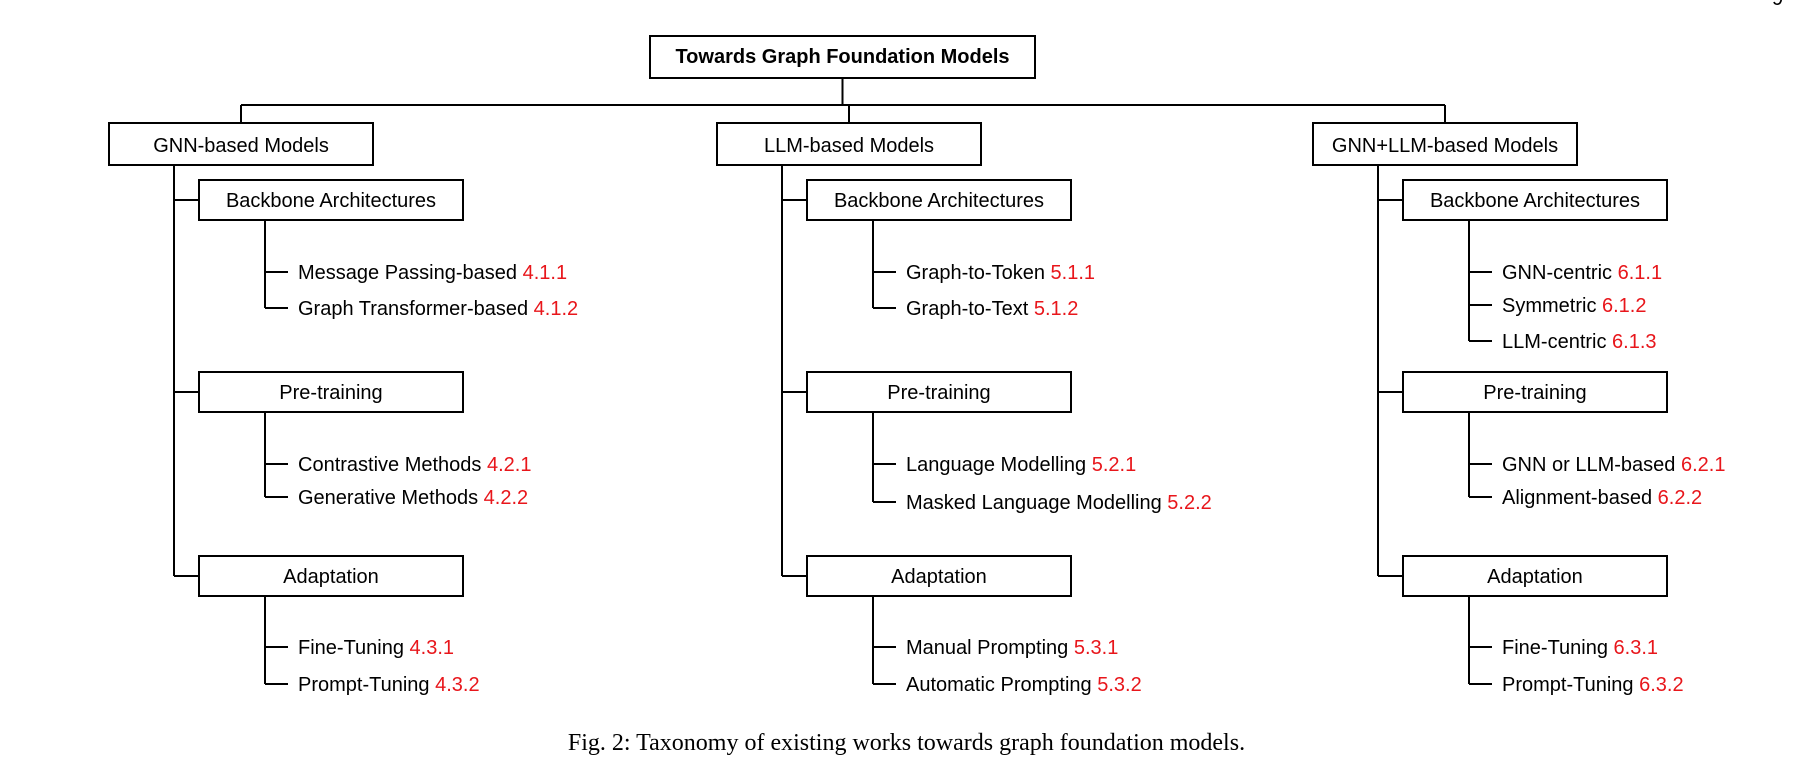  What do you see at coordinates (978, 273) in the screenshot?
I see `leaf-item-label: Graph-to-Token` at bounding box center [978, 273].